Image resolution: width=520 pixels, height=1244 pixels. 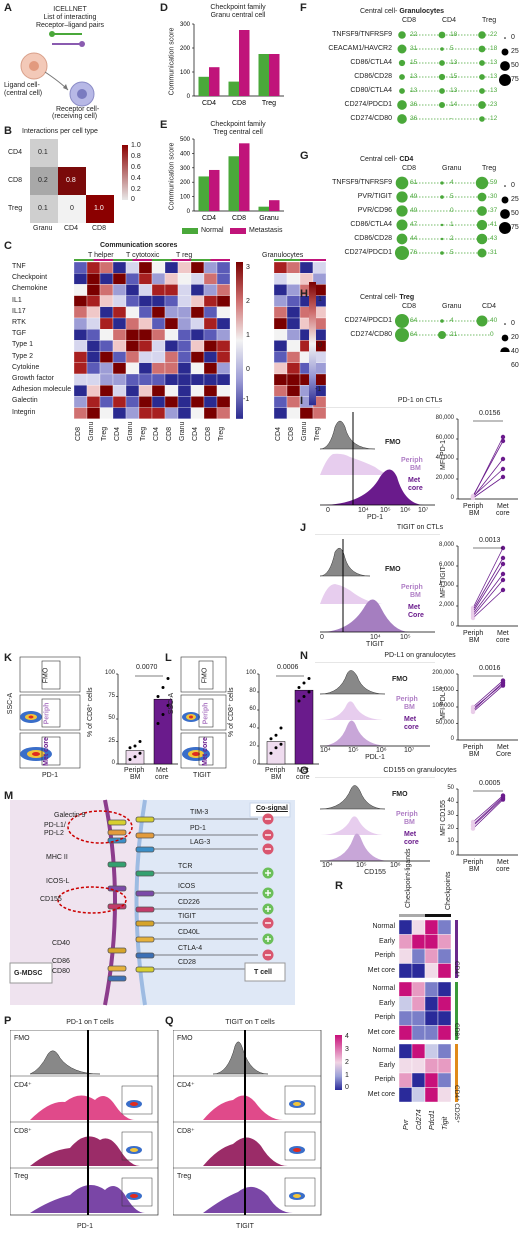 What do you see at coordinates (263, 75) in the screenshot?
I see `bar-normal` at bounding box center [263, 75].